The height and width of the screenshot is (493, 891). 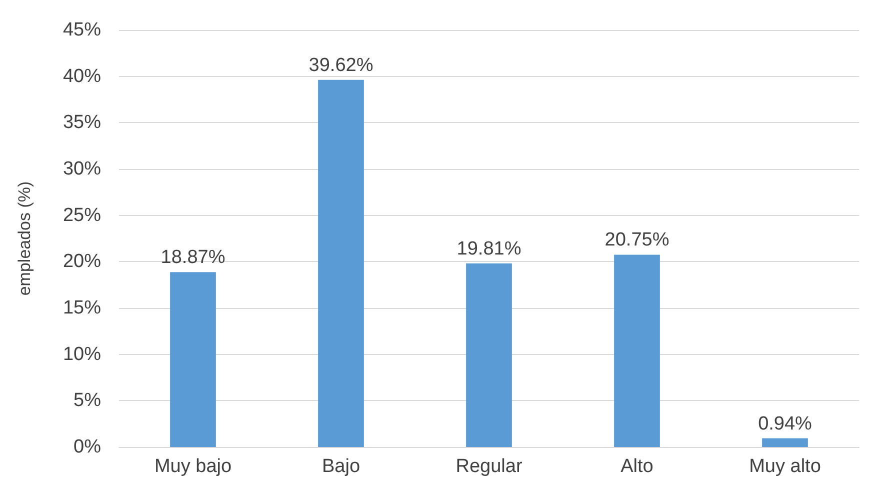 What do you see at coordinates (637, 466) in the screenshot?
I see `x-tick-label: Alto` at bounding box center [637, 466].